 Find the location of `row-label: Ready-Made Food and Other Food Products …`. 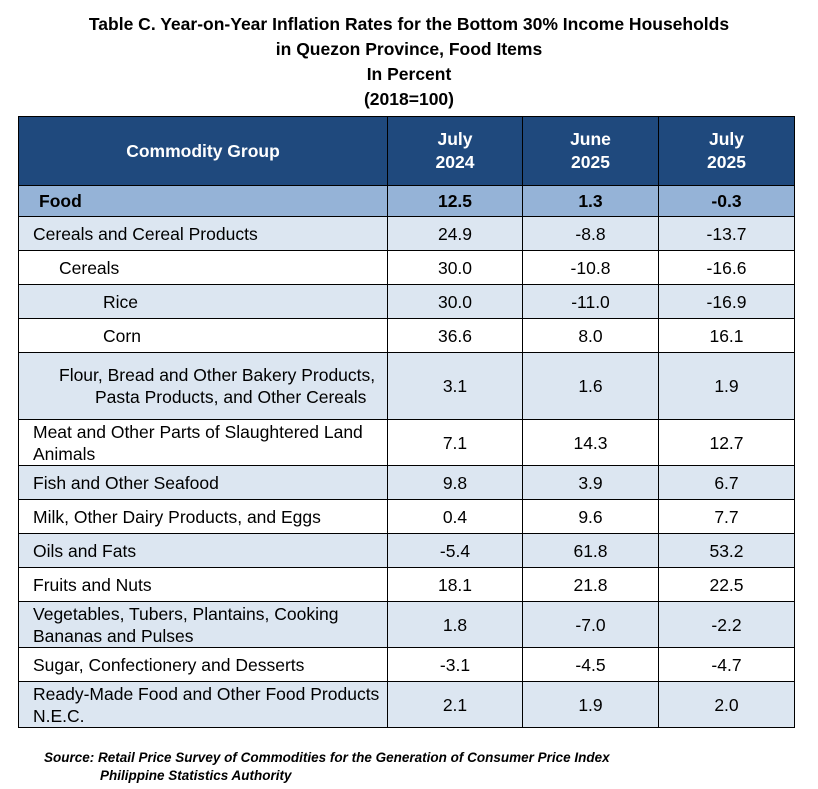

row-label: Ready-Made Food and Other Food Products … is located at coordinates (203, 704).